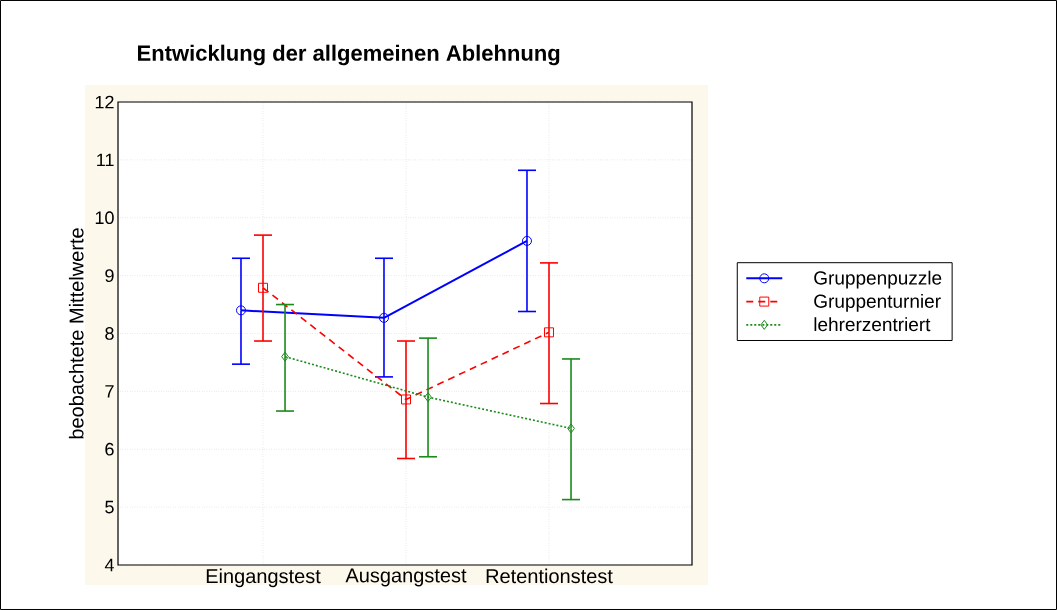  I want to click on y-tick-label: 12, so click(104, 102).